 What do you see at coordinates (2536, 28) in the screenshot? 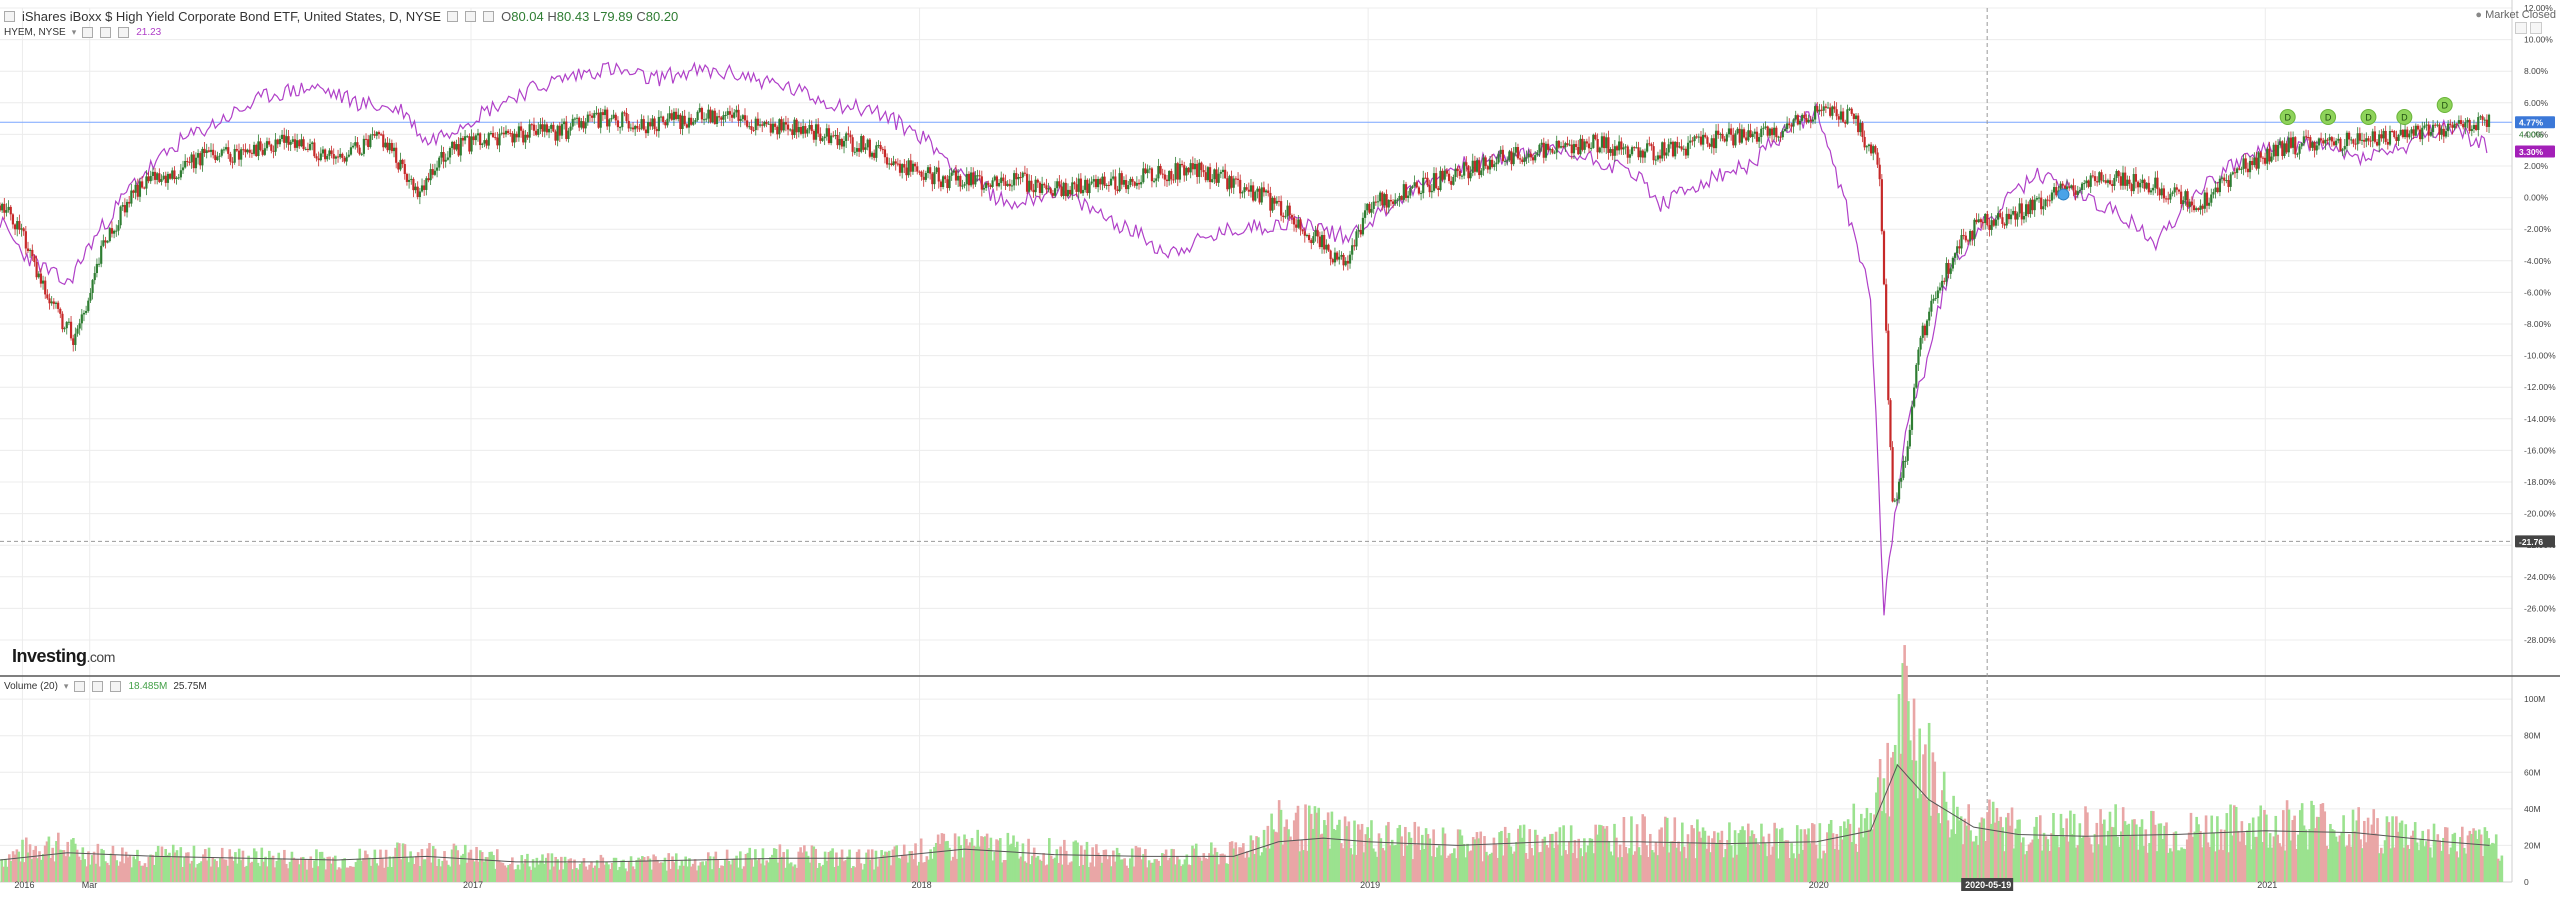
I see `close-pane-icon` at bounding box center [2536, 28].